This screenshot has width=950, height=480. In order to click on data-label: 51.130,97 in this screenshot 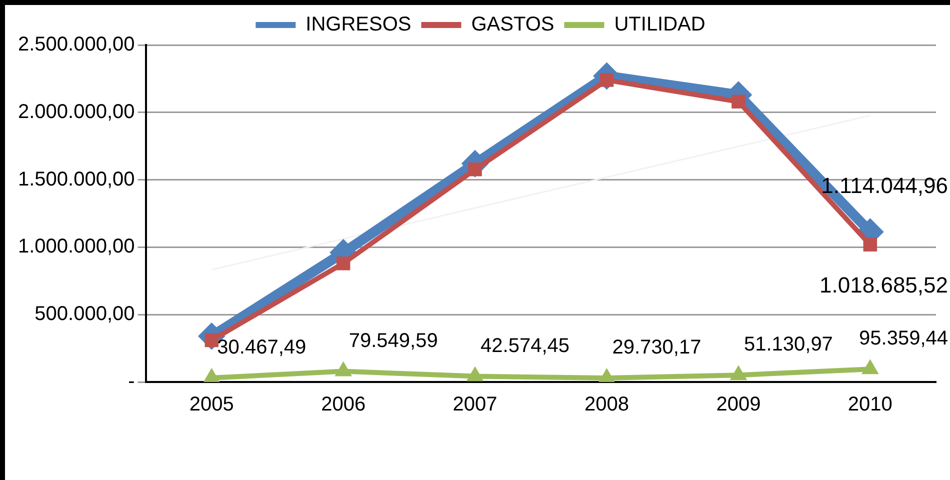, I will do `click(788, 345)`.